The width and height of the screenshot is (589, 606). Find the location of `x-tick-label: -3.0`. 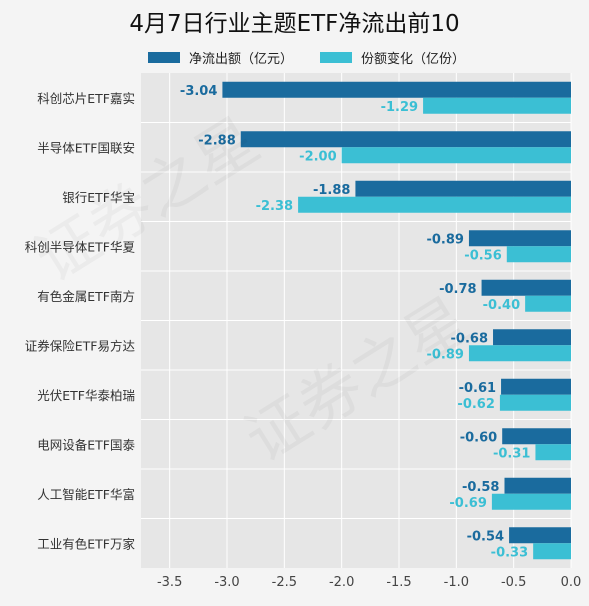

x-tick-label: -3.0 is located at coordinates (226, 582).